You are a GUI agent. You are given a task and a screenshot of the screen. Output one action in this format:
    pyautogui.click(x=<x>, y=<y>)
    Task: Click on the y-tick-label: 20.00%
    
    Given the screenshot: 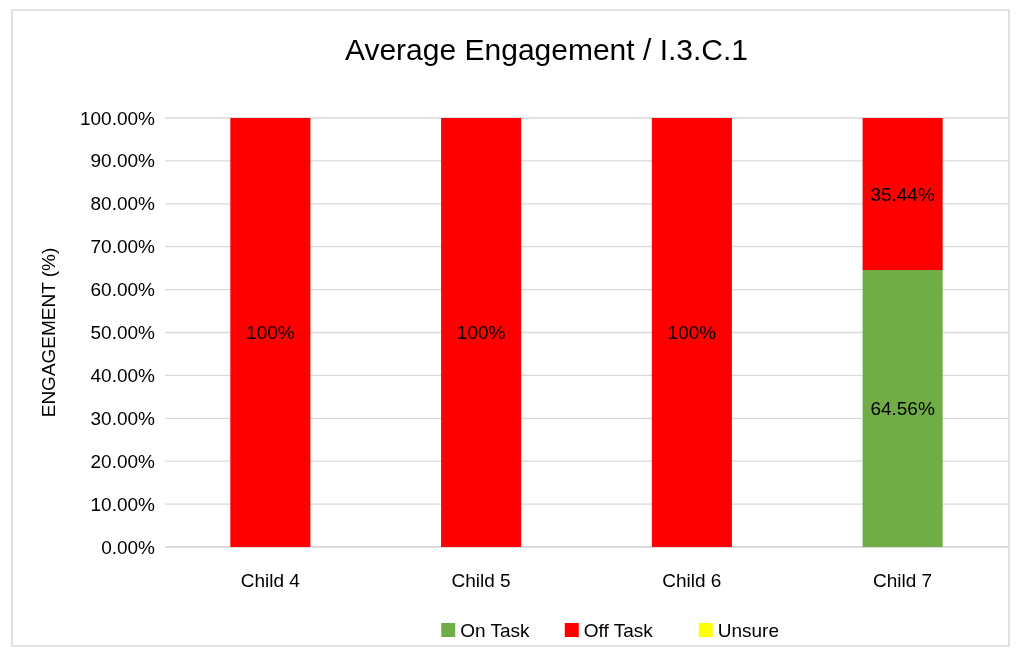 What is the action you would take?
    pyautogui.click(x=123, y=461)
    